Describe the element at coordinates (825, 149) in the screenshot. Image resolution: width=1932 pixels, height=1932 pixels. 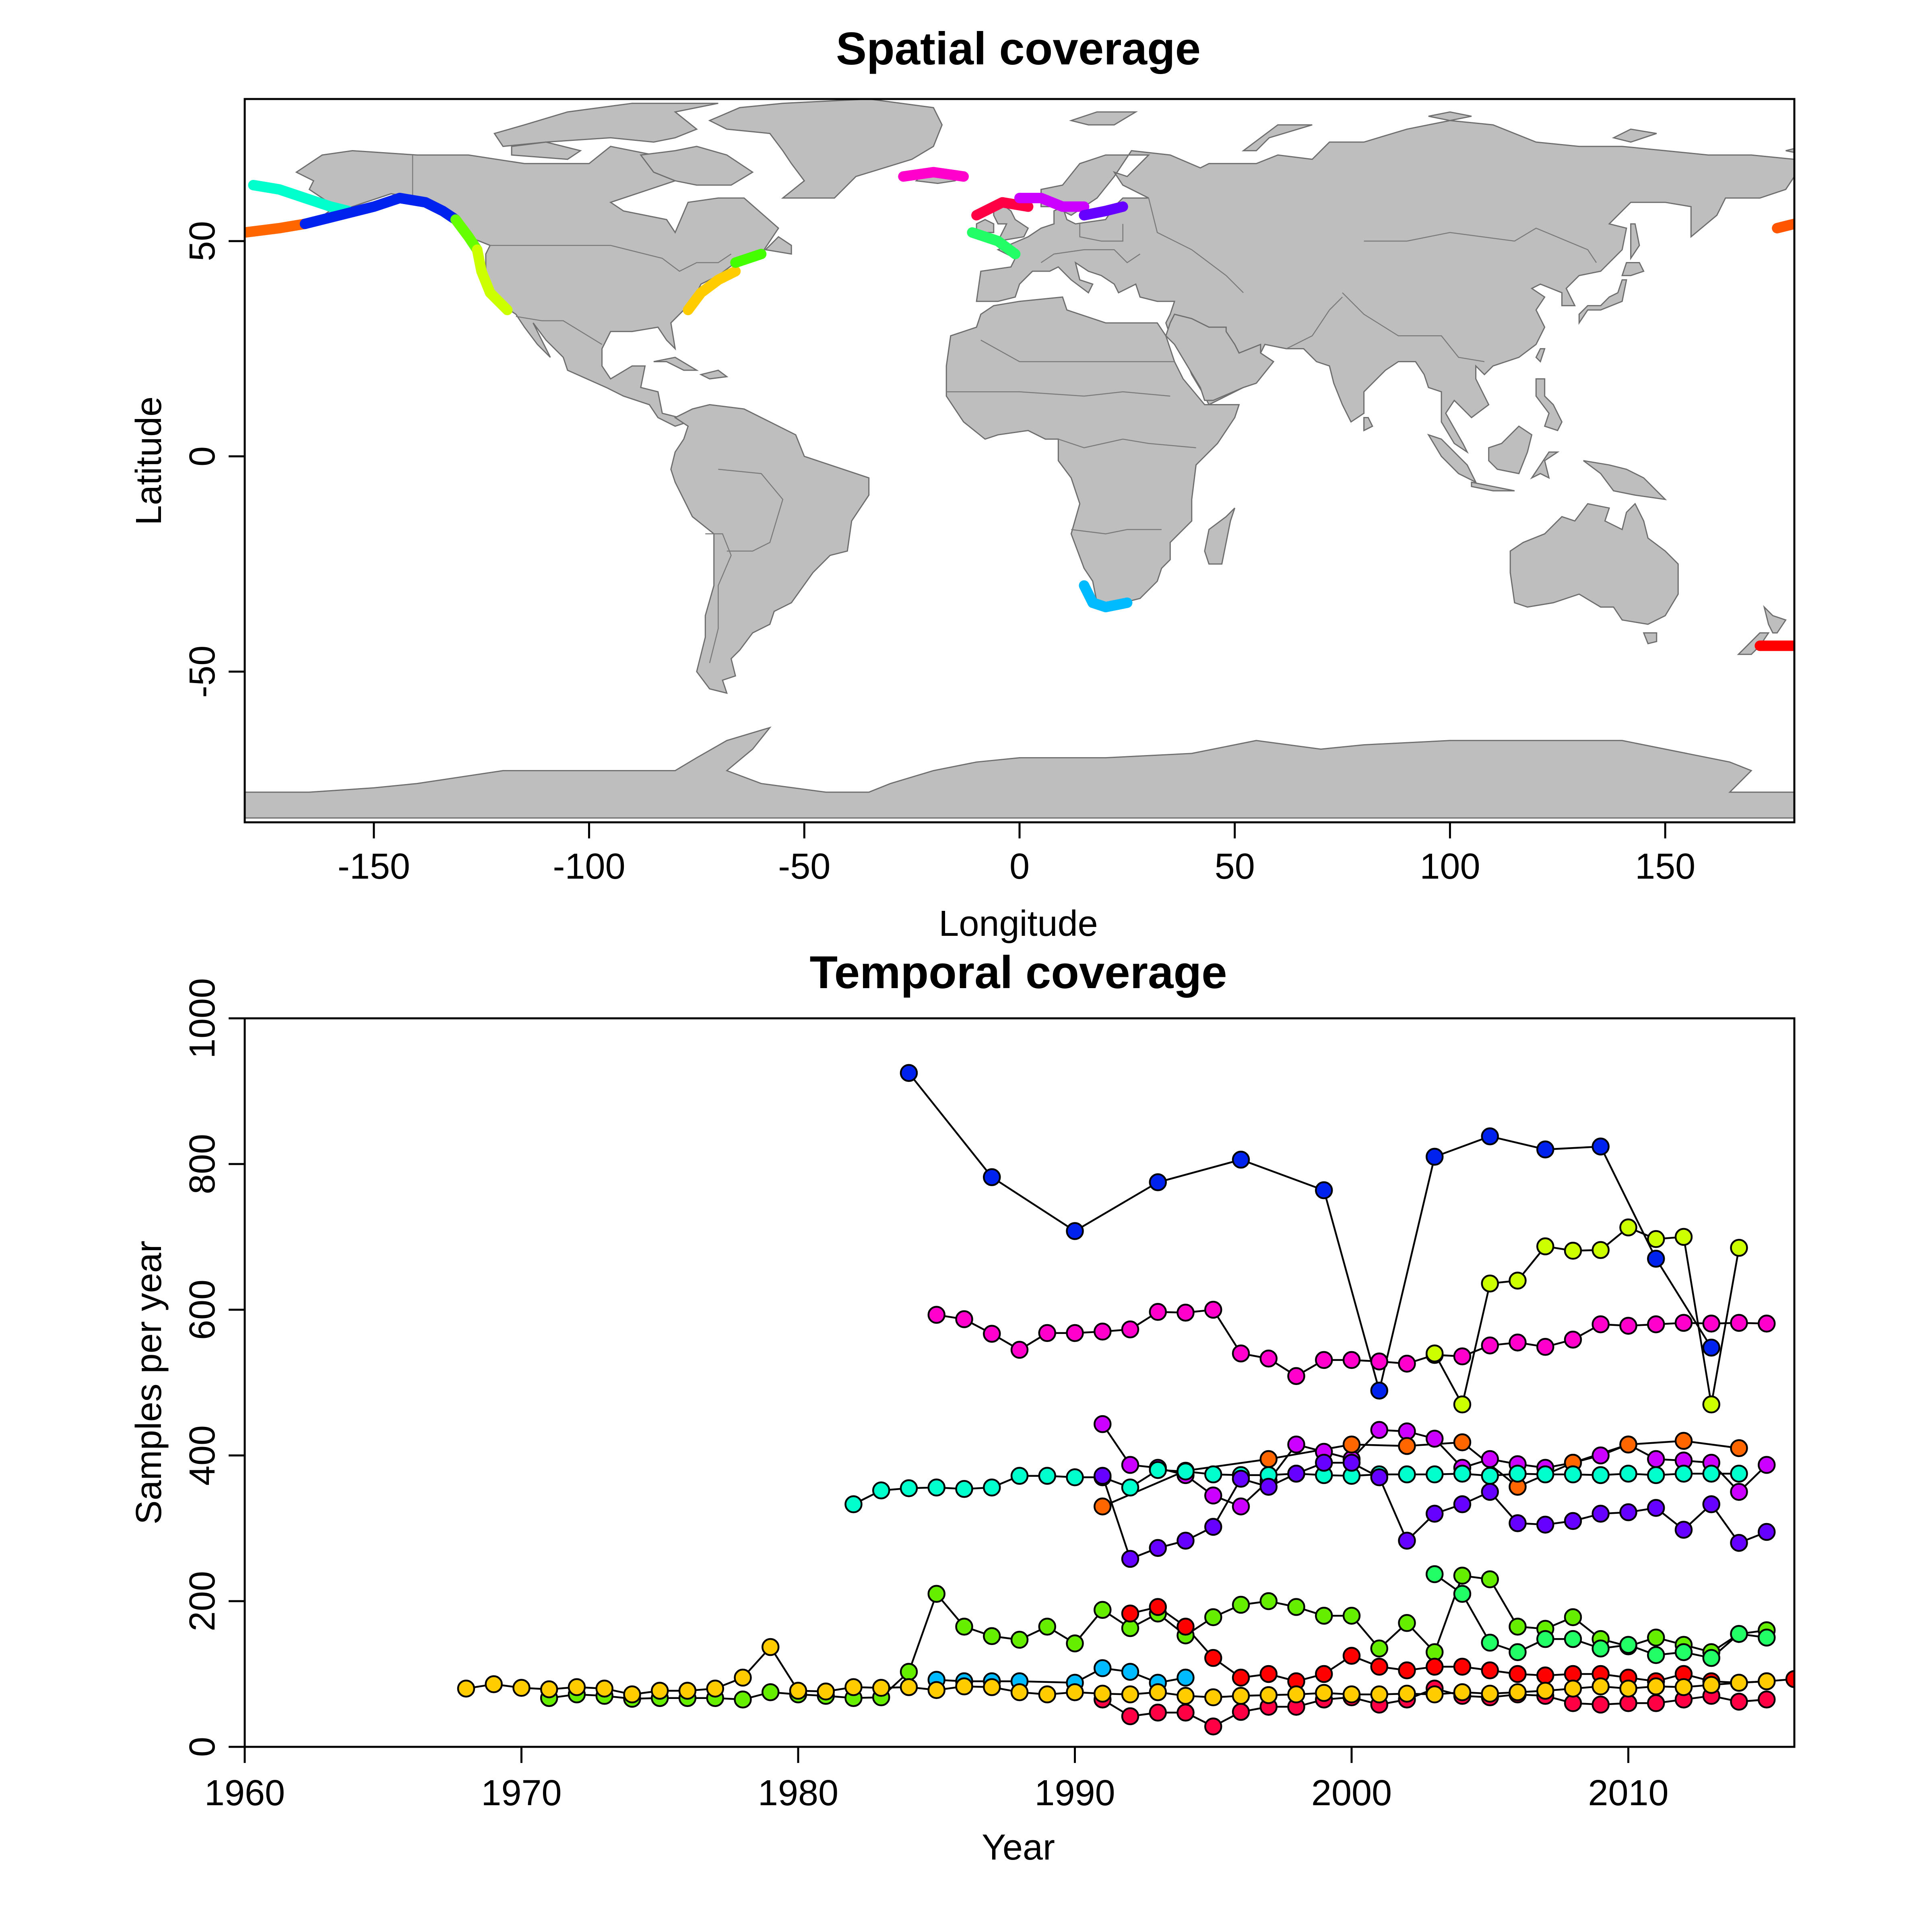
I see `land-greenland` at that location.